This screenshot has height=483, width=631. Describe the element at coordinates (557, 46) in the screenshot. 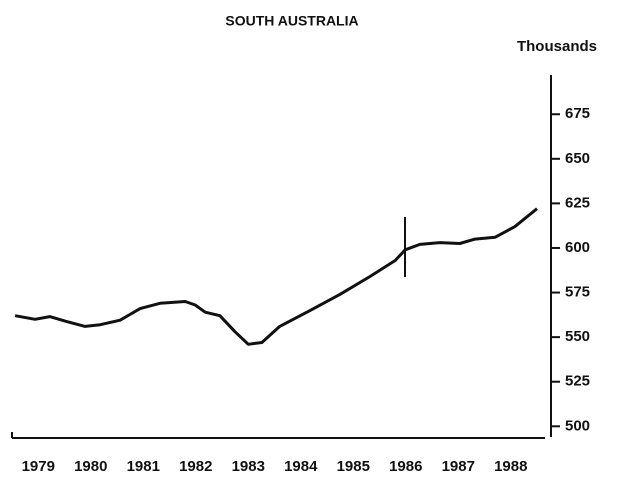

I see `y-axis-label: Thousands` at that location.